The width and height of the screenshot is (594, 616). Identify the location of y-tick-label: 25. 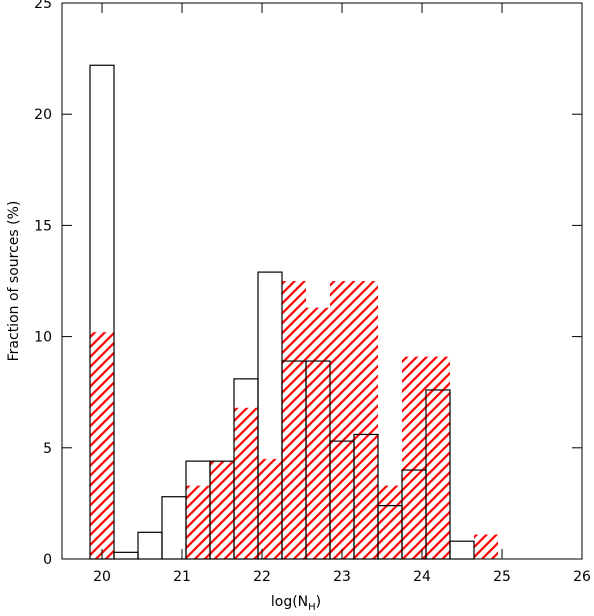
(43, 6).